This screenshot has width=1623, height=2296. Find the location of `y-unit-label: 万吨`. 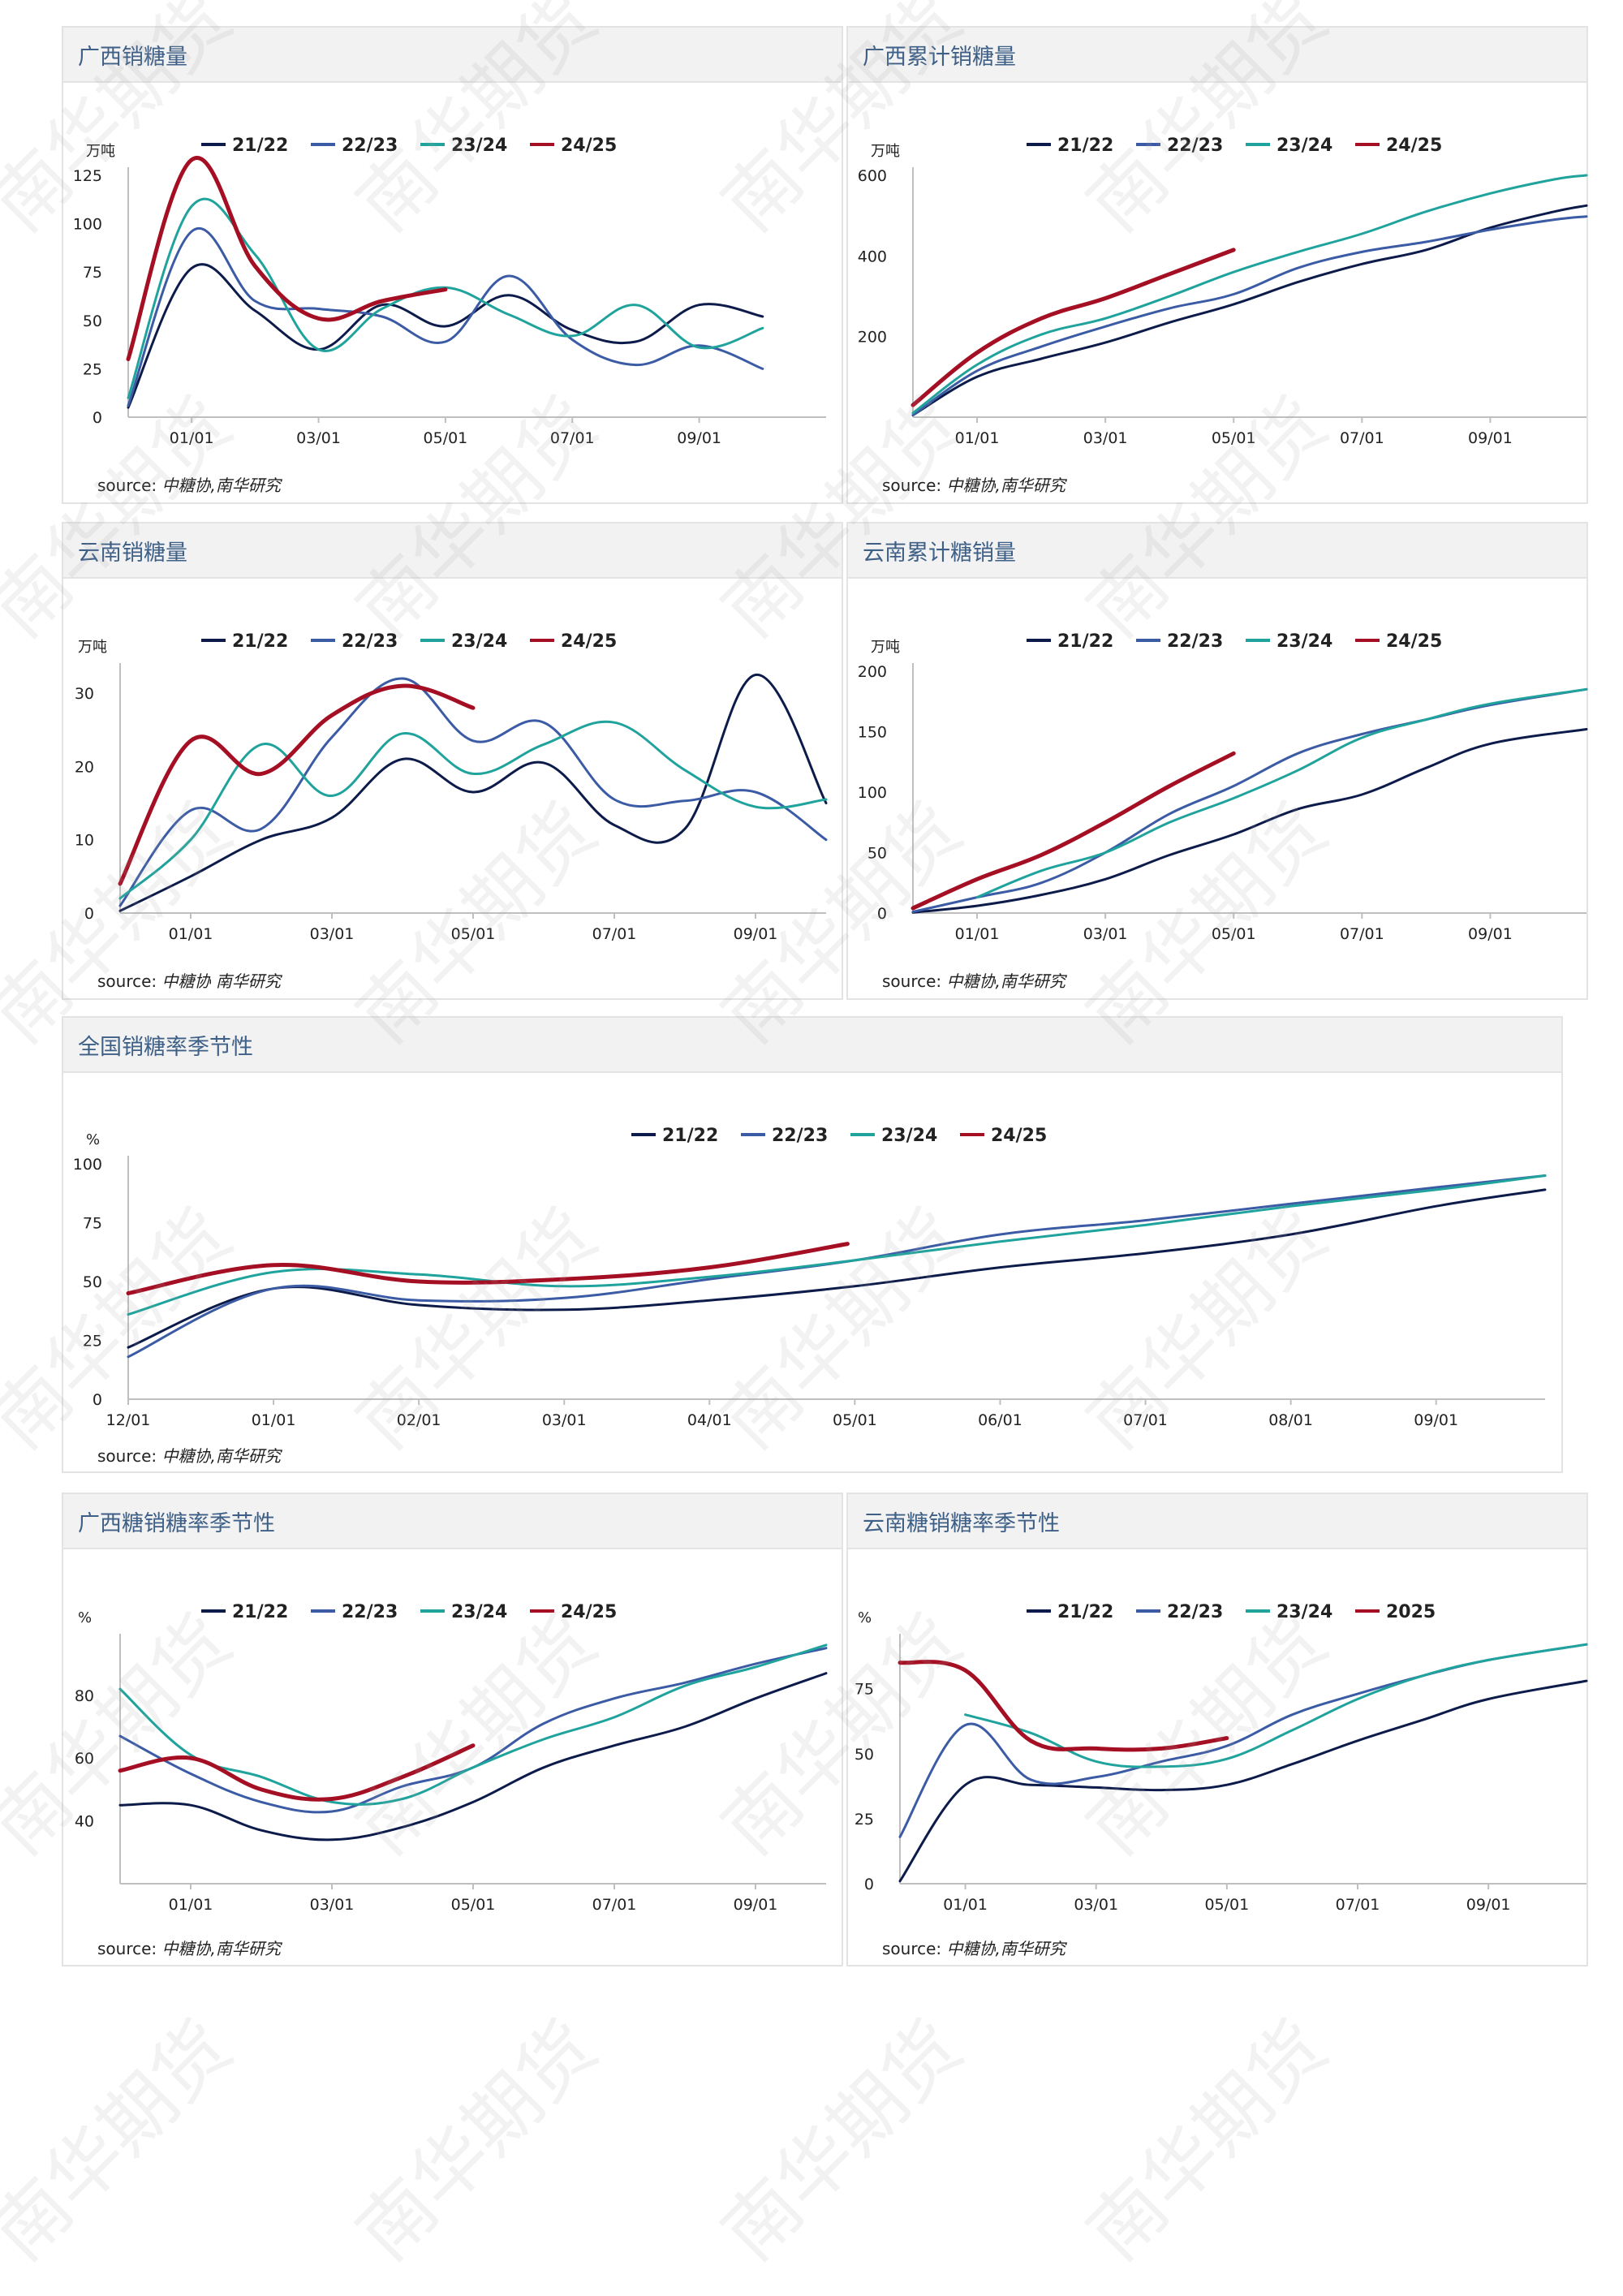

y-unit-label: 万吨 is located at coordinates (885, 151).